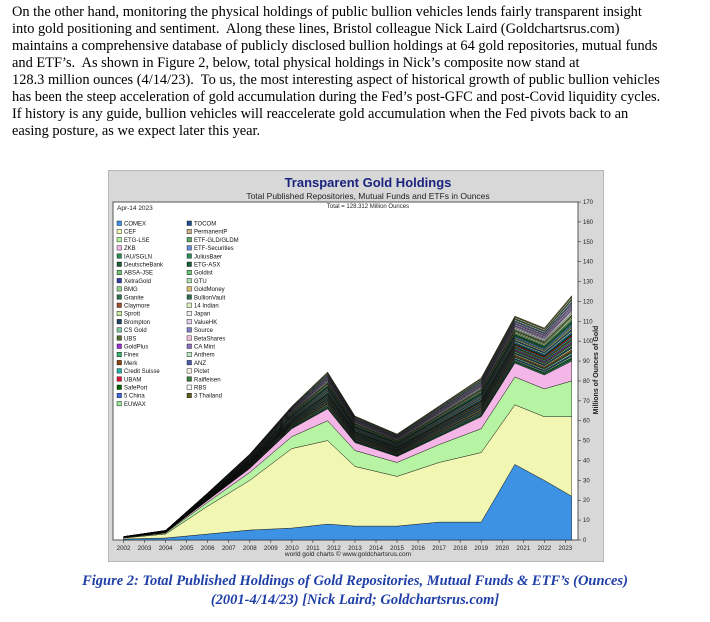 The image size is (710, 622). What do you see at coordinates (201, 372) in the screenshot?
I see `legend-label: Pictet` at bounding box center [201, 372].